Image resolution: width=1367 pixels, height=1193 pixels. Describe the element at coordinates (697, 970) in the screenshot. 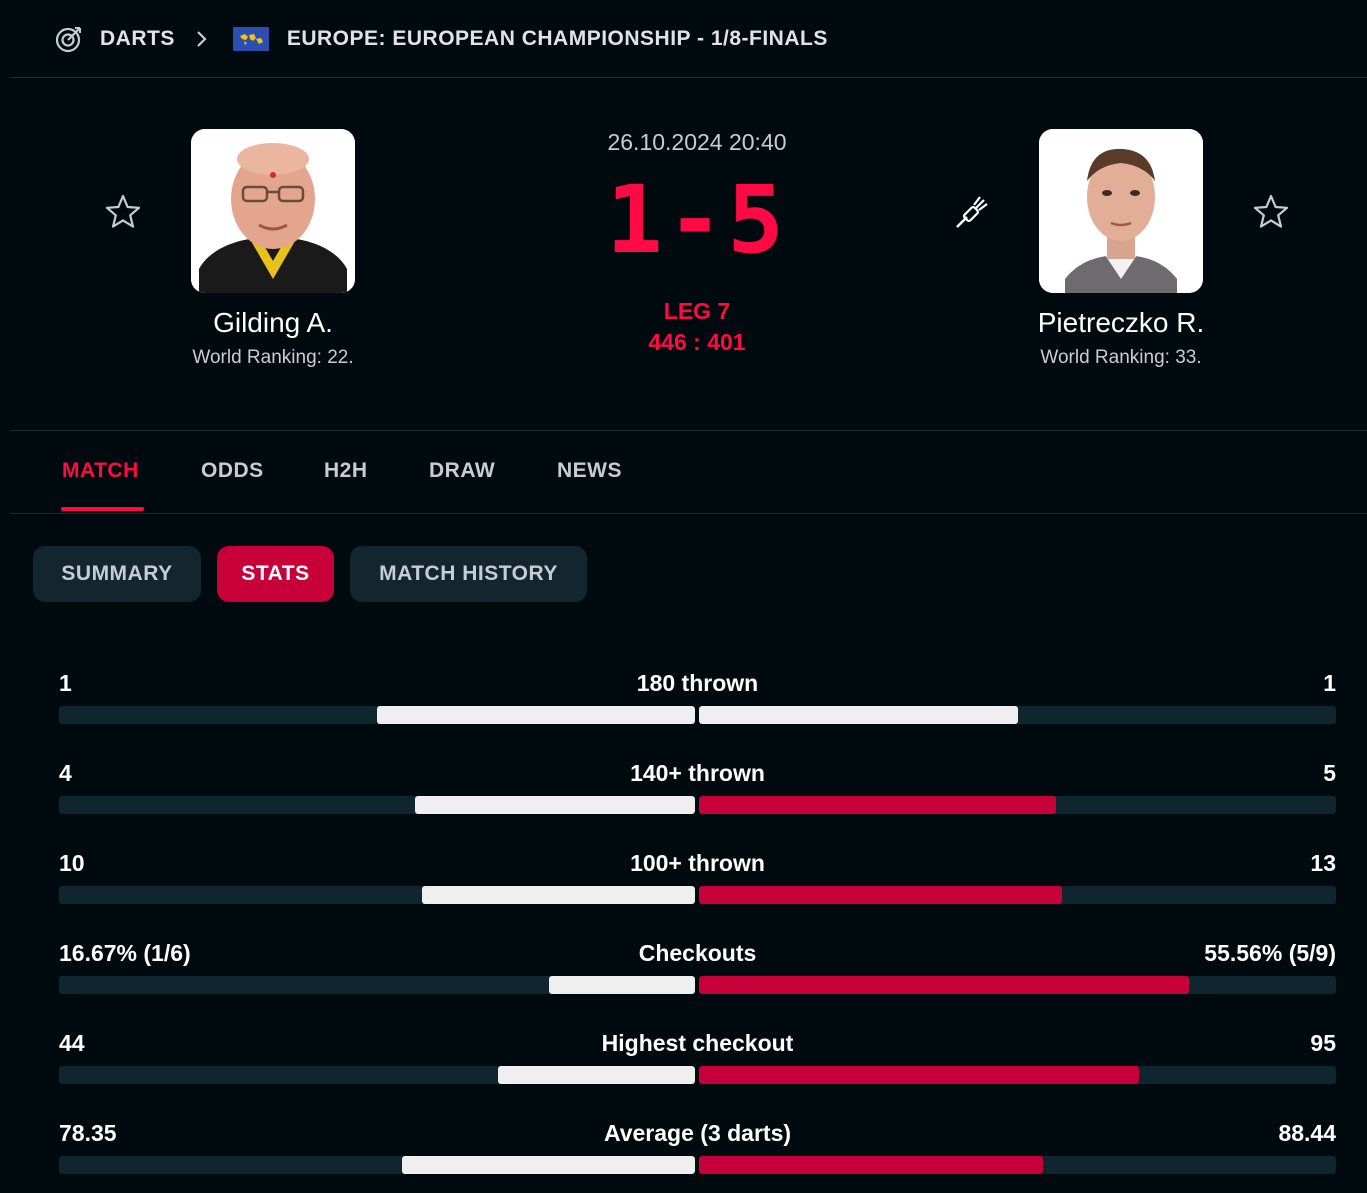

I see `stat-row: Checkouts 16.67% (1/6) 55.56% (5/9)` at that location.